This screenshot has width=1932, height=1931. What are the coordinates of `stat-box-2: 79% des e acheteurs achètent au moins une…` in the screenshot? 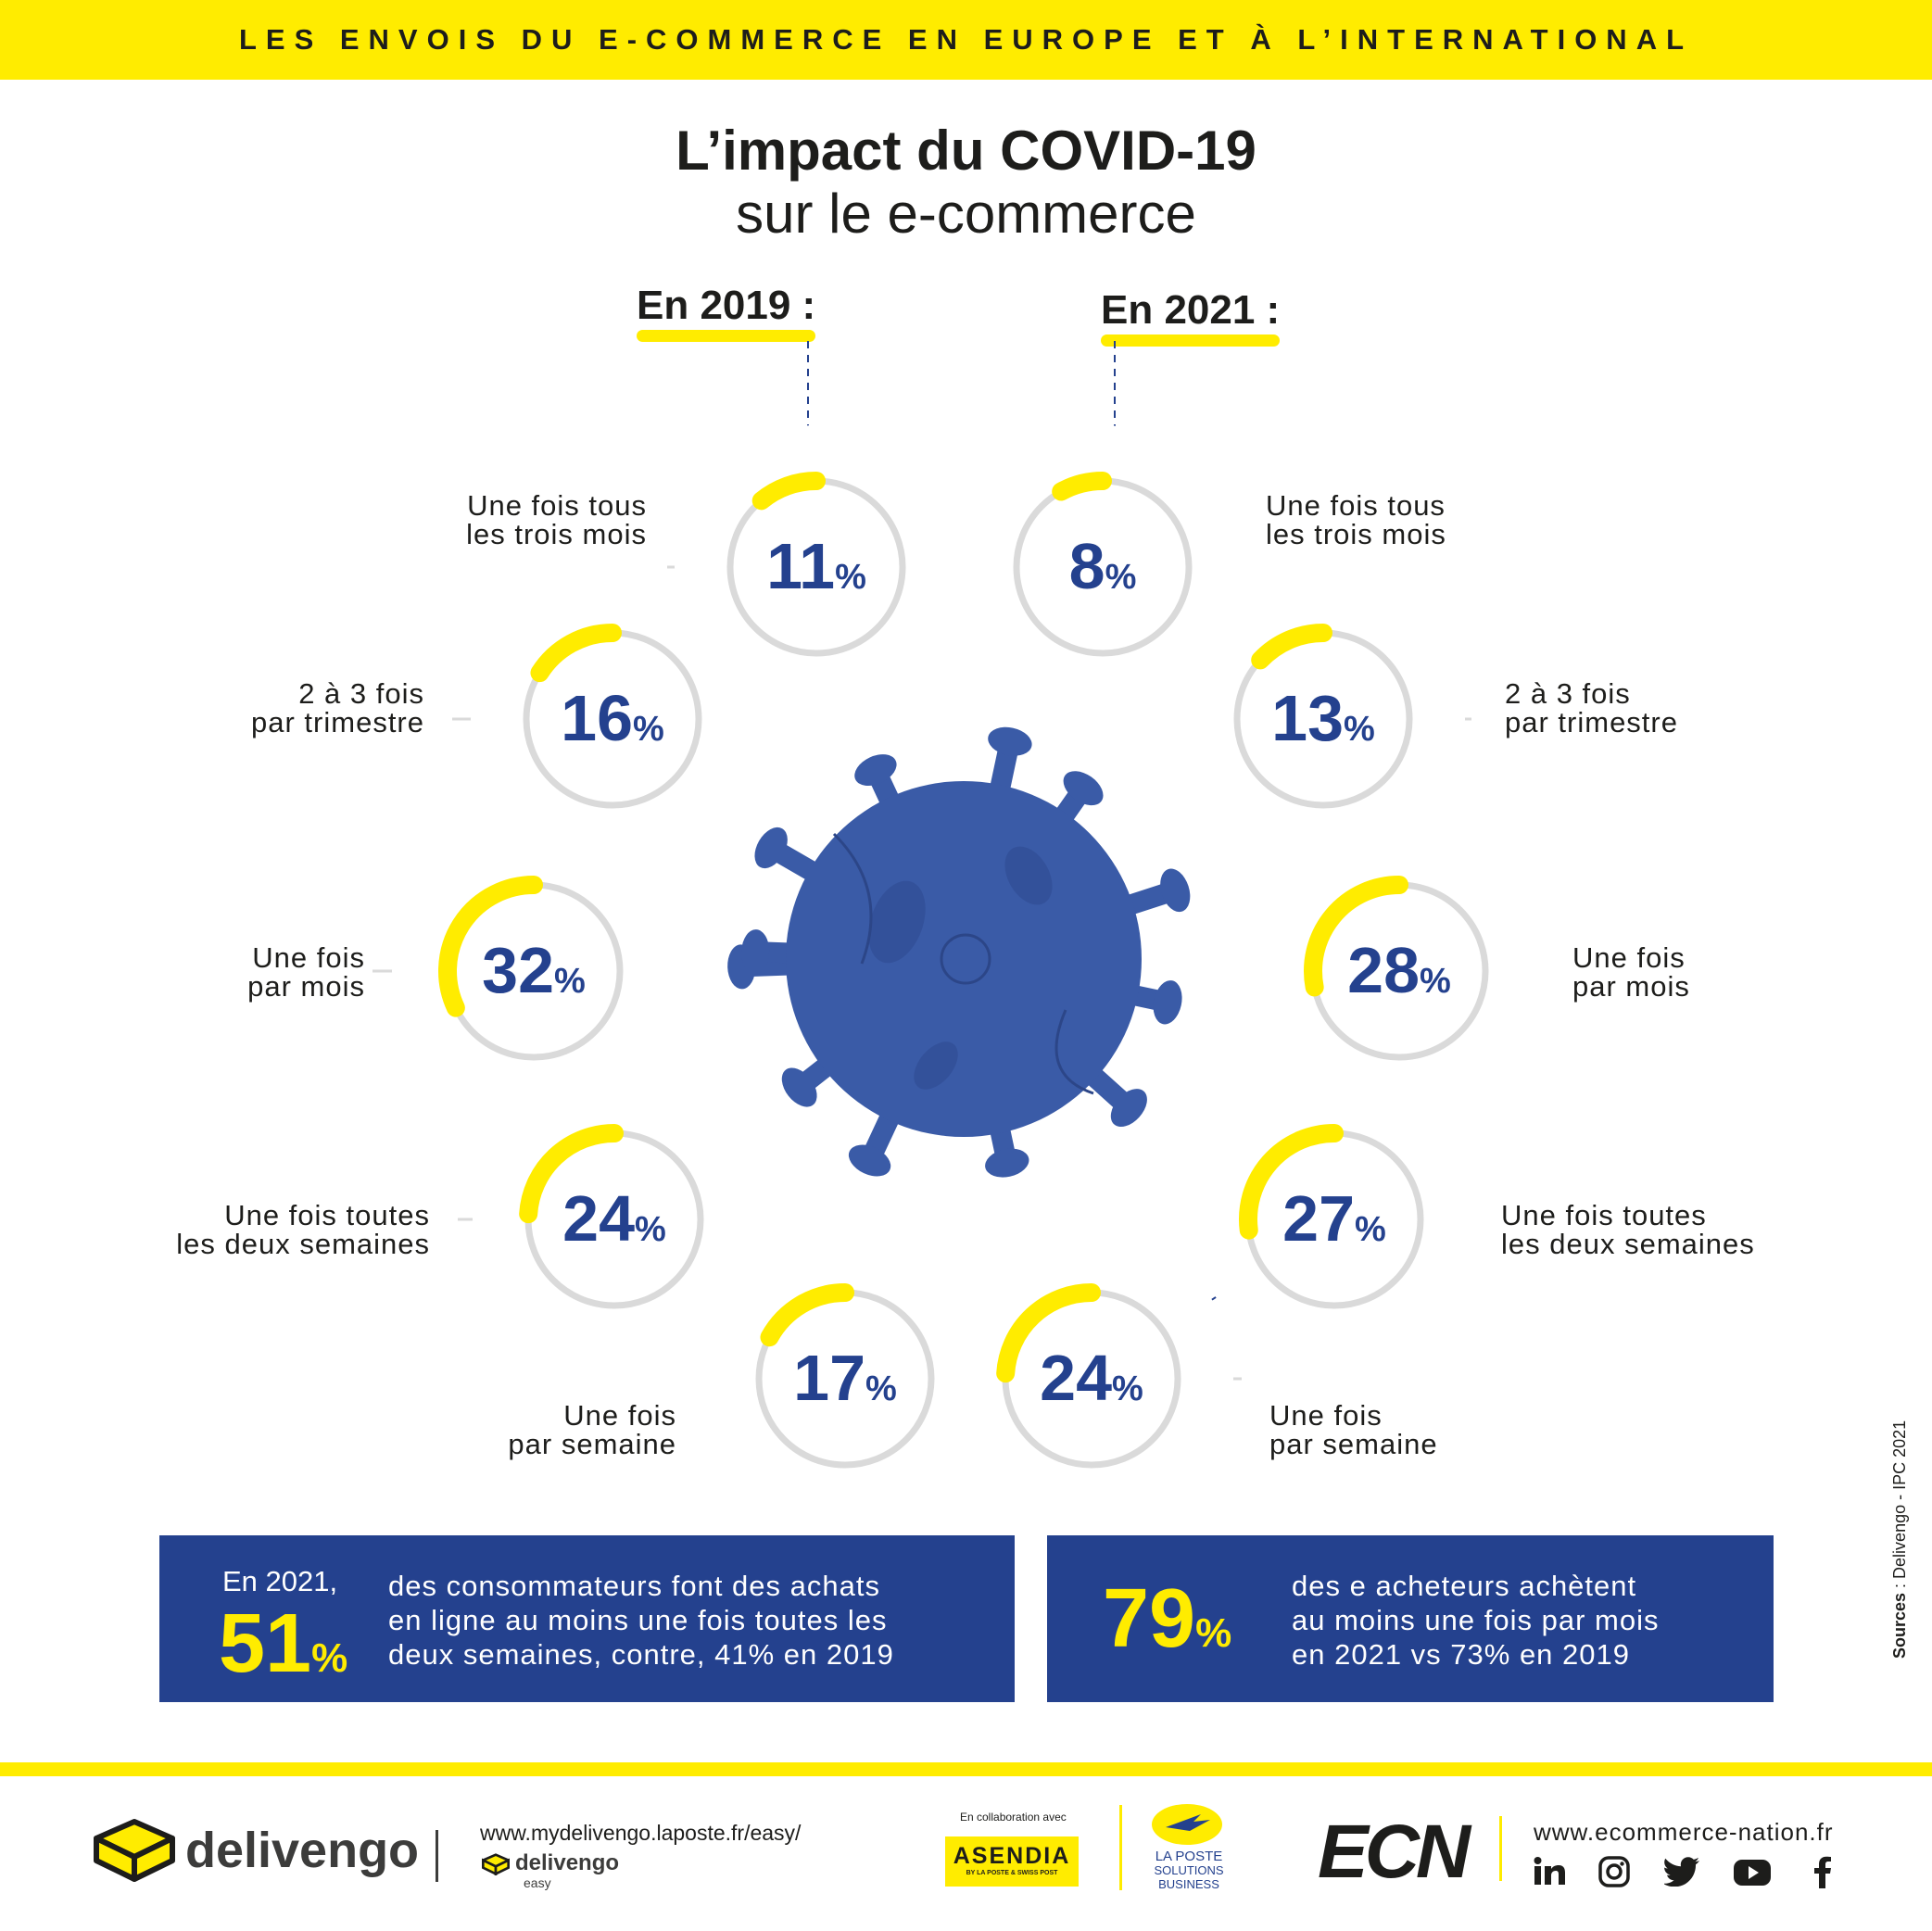 It's located at (1410, 1619).